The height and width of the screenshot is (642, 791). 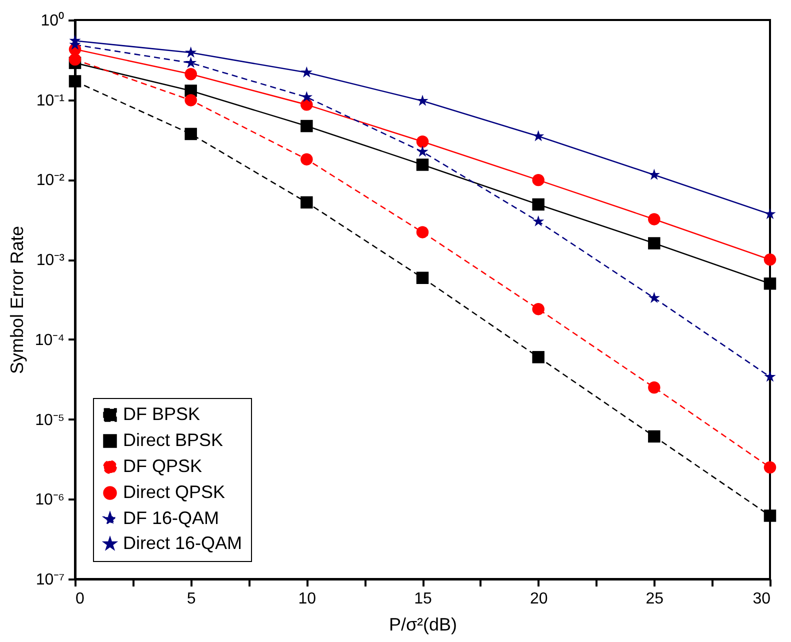 I want to click on y-tick-label: 10⁻³, so click(x=51, y=261).